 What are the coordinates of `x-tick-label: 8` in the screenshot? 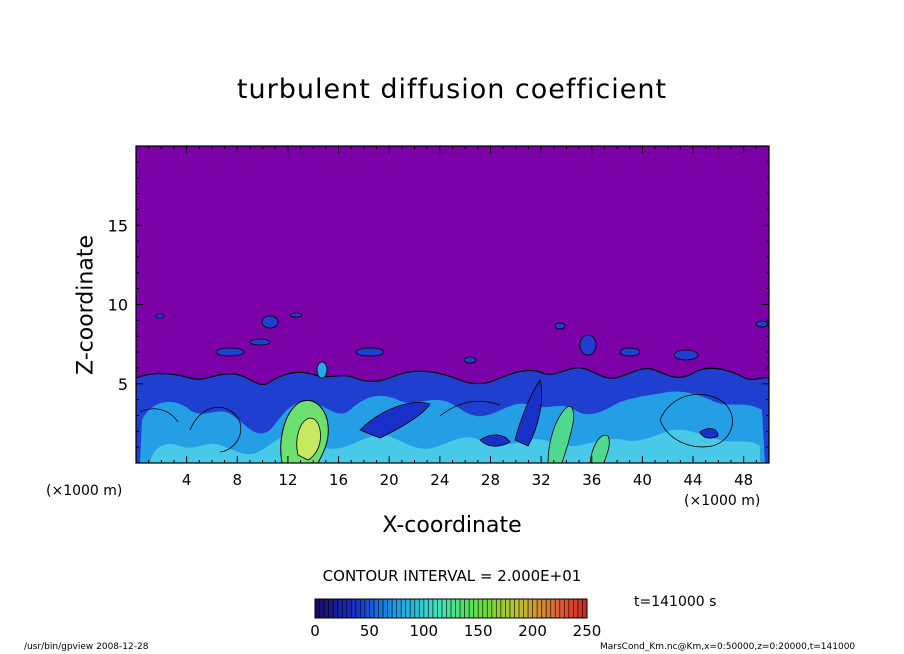 It's located at (238, 480).